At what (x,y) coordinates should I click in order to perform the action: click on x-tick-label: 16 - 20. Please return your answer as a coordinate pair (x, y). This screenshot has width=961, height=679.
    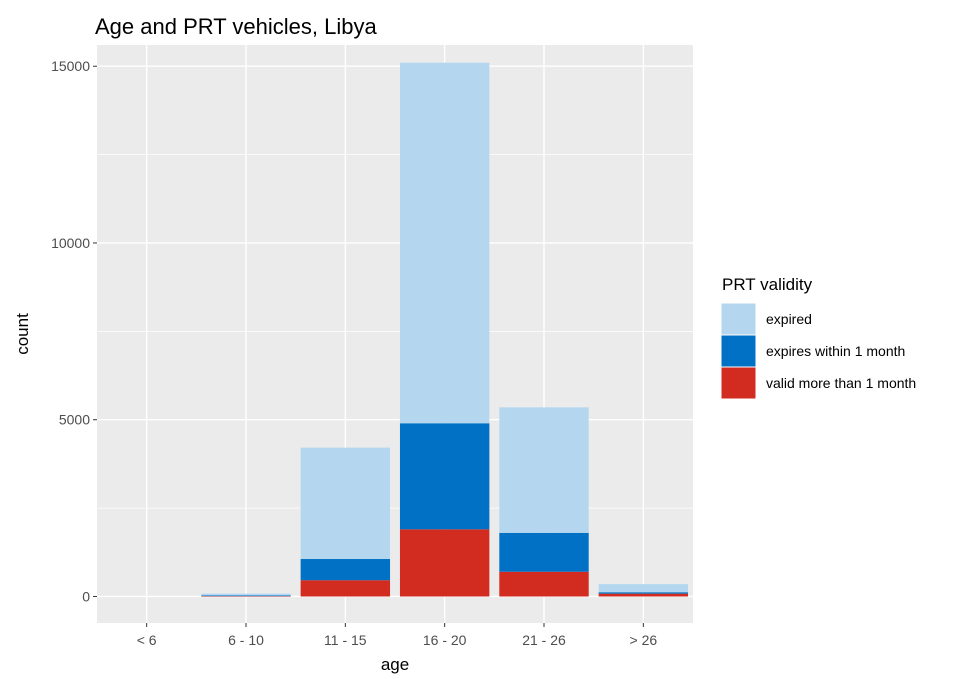
    Looking at the image, I should click on (445, 640).